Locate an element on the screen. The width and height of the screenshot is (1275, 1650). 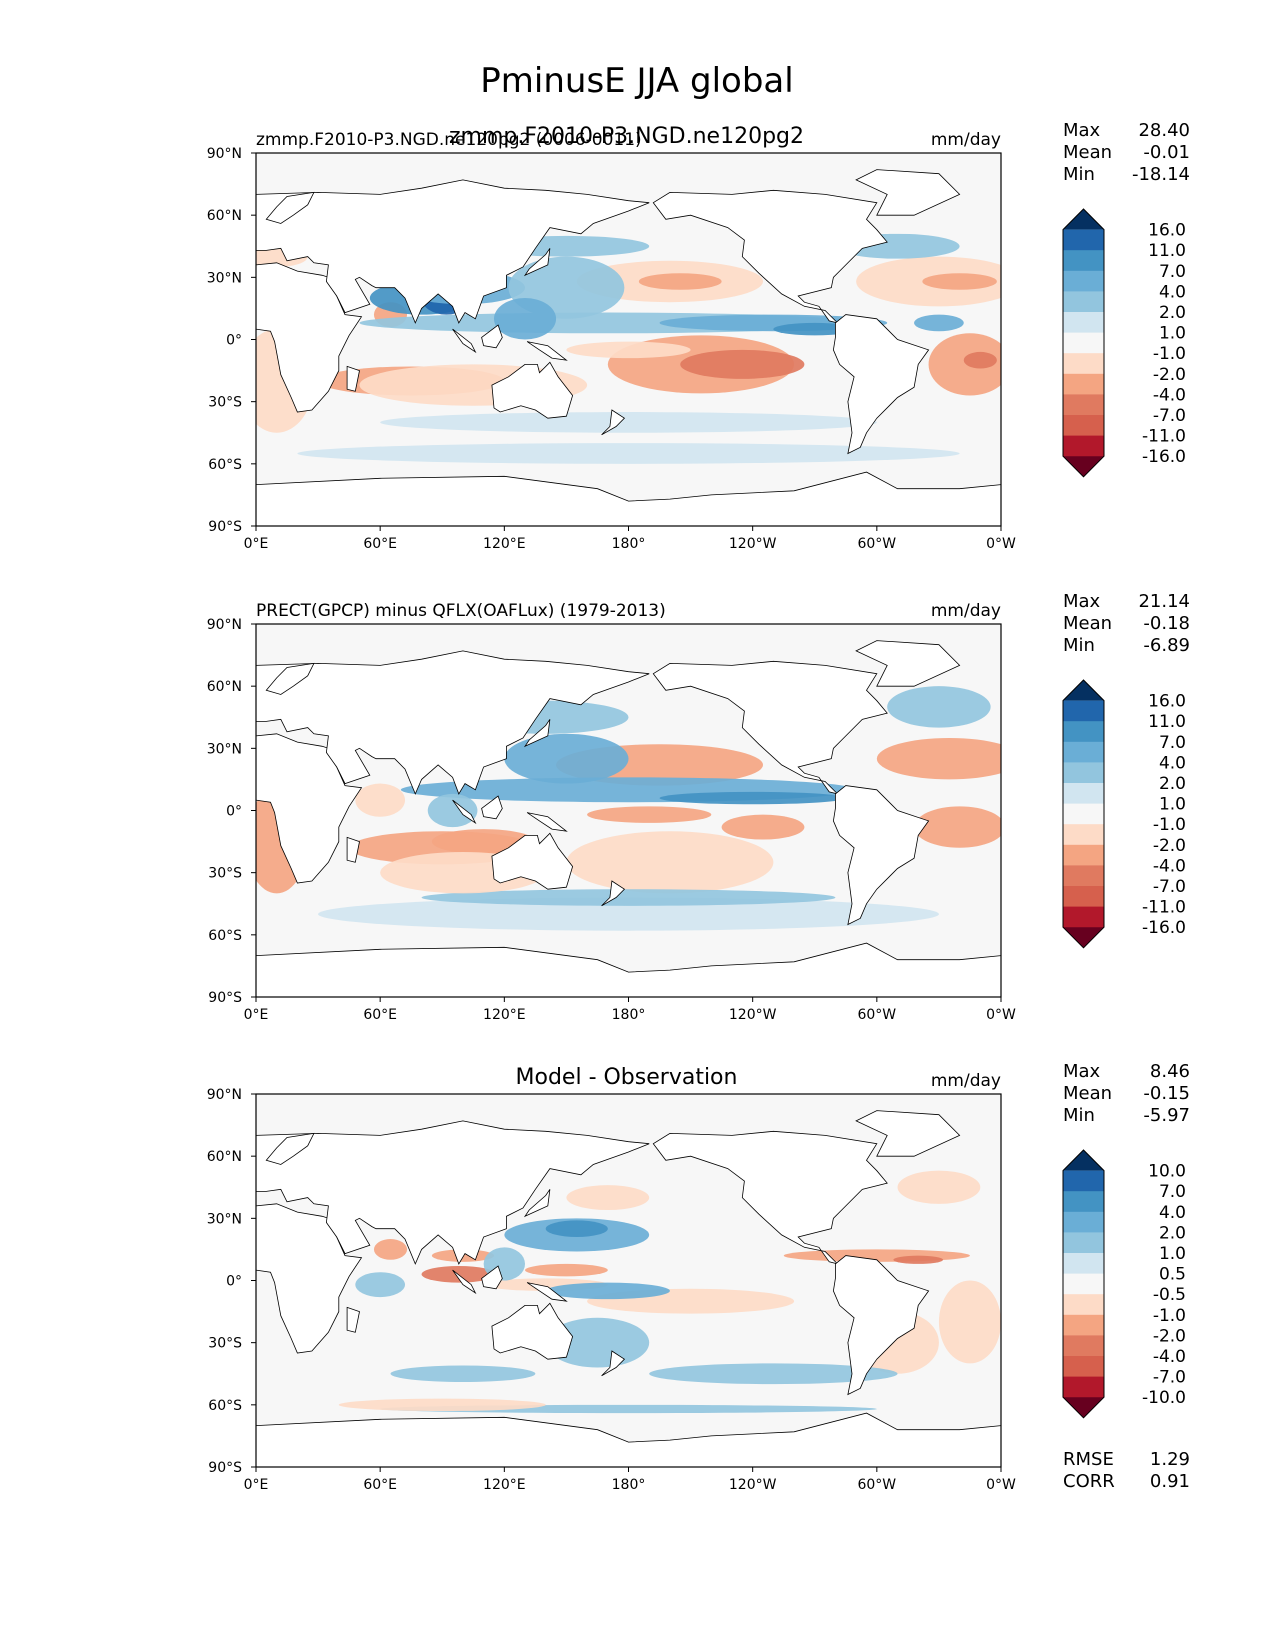
x-tick-label: 120°E is located at coordinates (504, 1015).